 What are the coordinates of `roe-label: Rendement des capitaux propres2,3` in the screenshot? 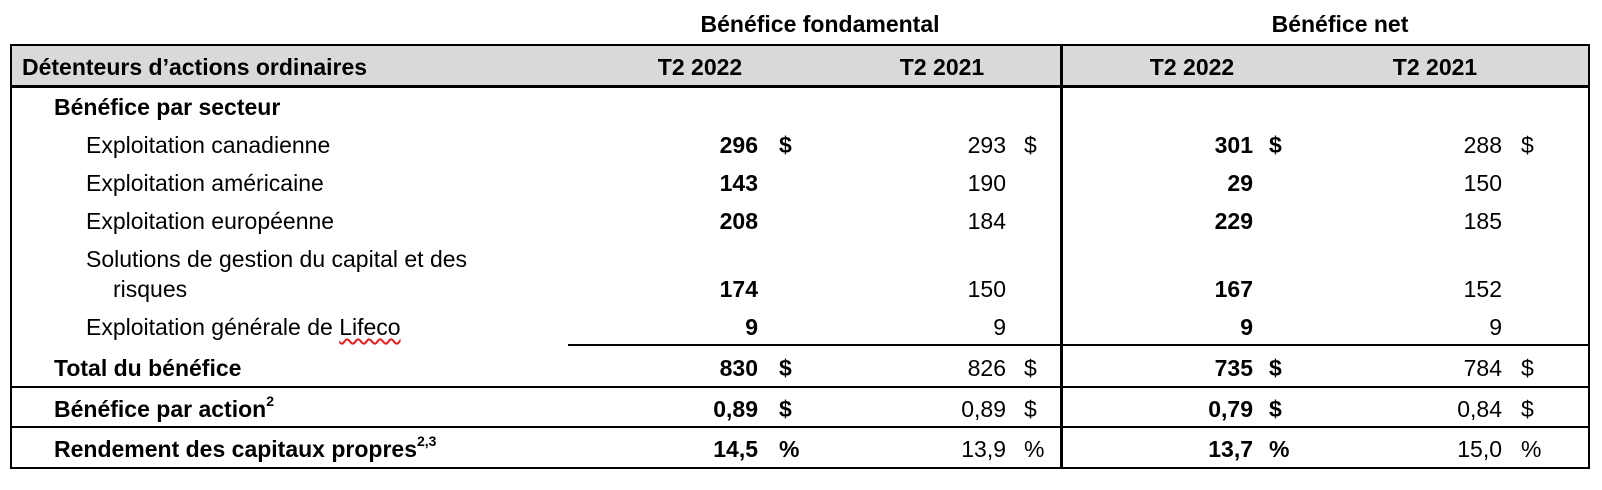 It's located at (245, 448).